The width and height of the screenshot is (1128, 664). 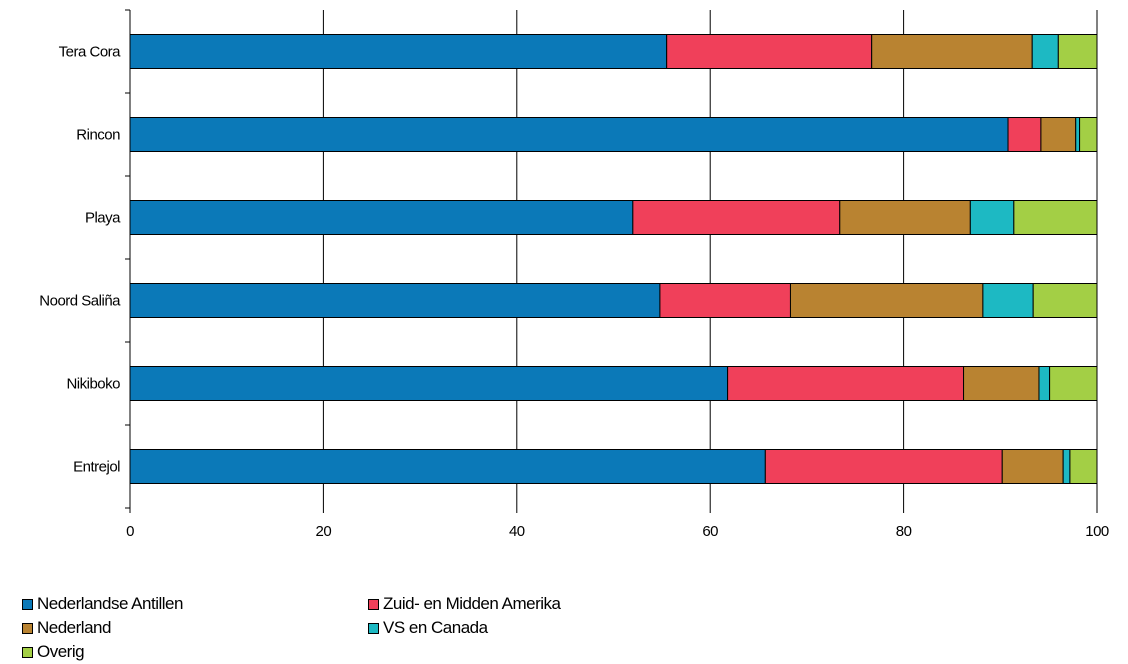 I want to click on legend-row: Nederland VS en Canada, so click(x=372, y=628).